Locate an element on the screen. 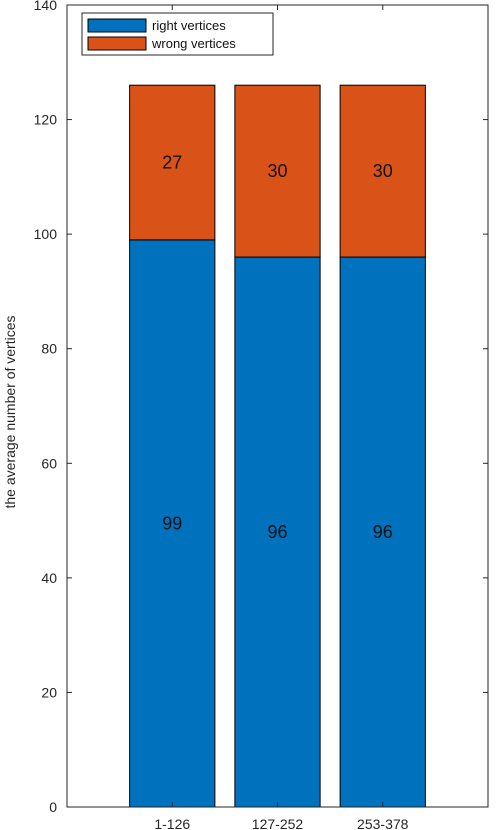  data-label-wrong-vertices-253-378: 30 is located at coordinates (383, 171).